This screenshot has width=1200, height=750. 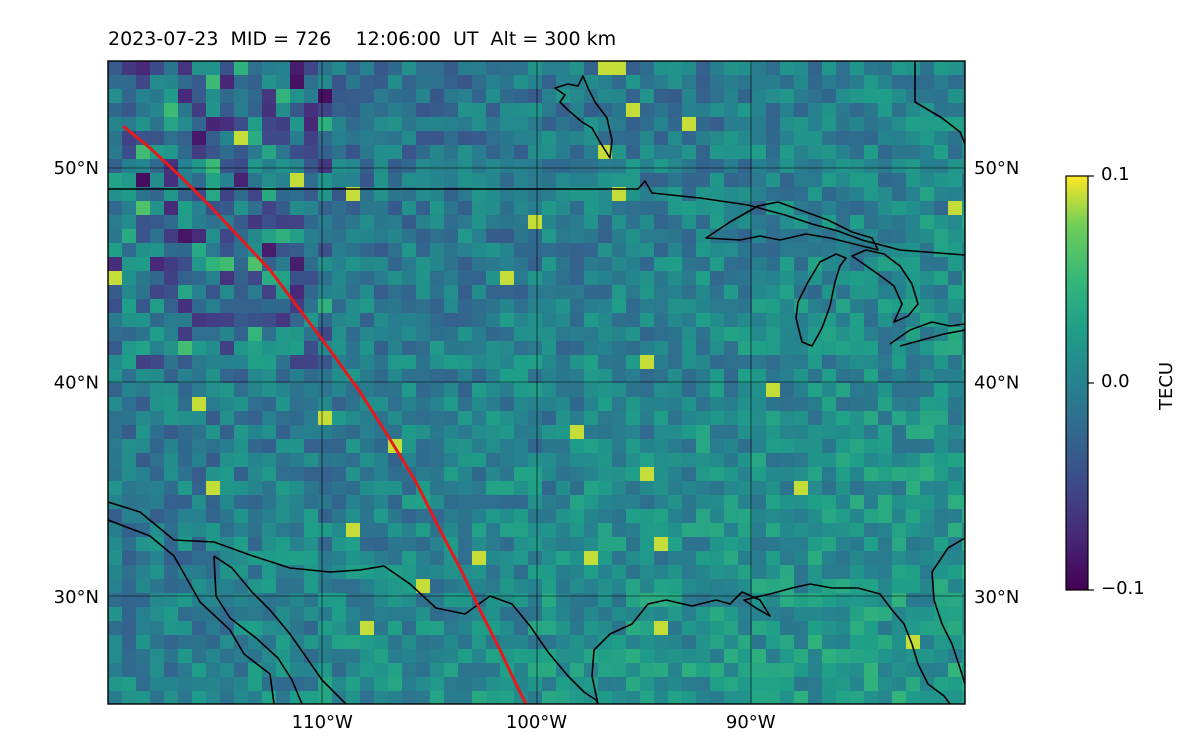 What do you see at coordinates (948, 611) in the screenshot?
I see `florida-coast` at bounding box center [948, 611].